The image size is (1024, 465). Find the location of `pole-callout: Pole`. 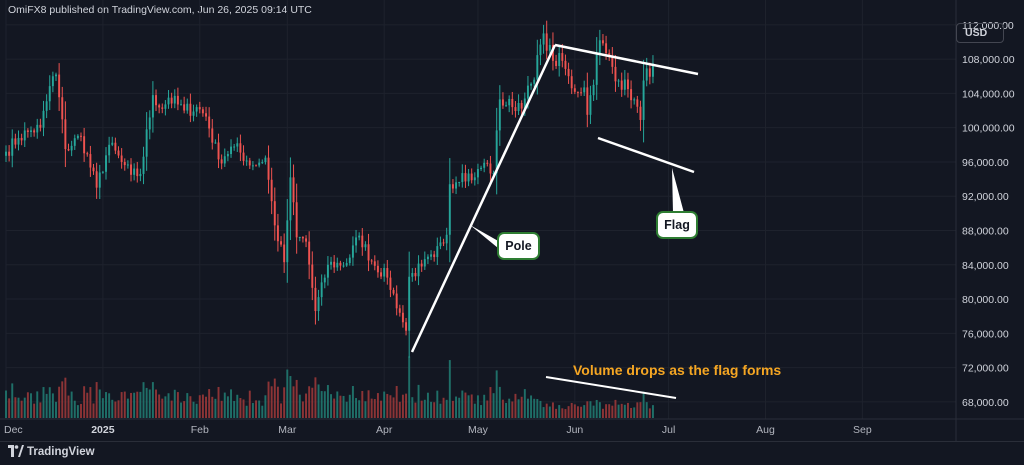

pole-callout: Pole is located at coordinates (518, 246).